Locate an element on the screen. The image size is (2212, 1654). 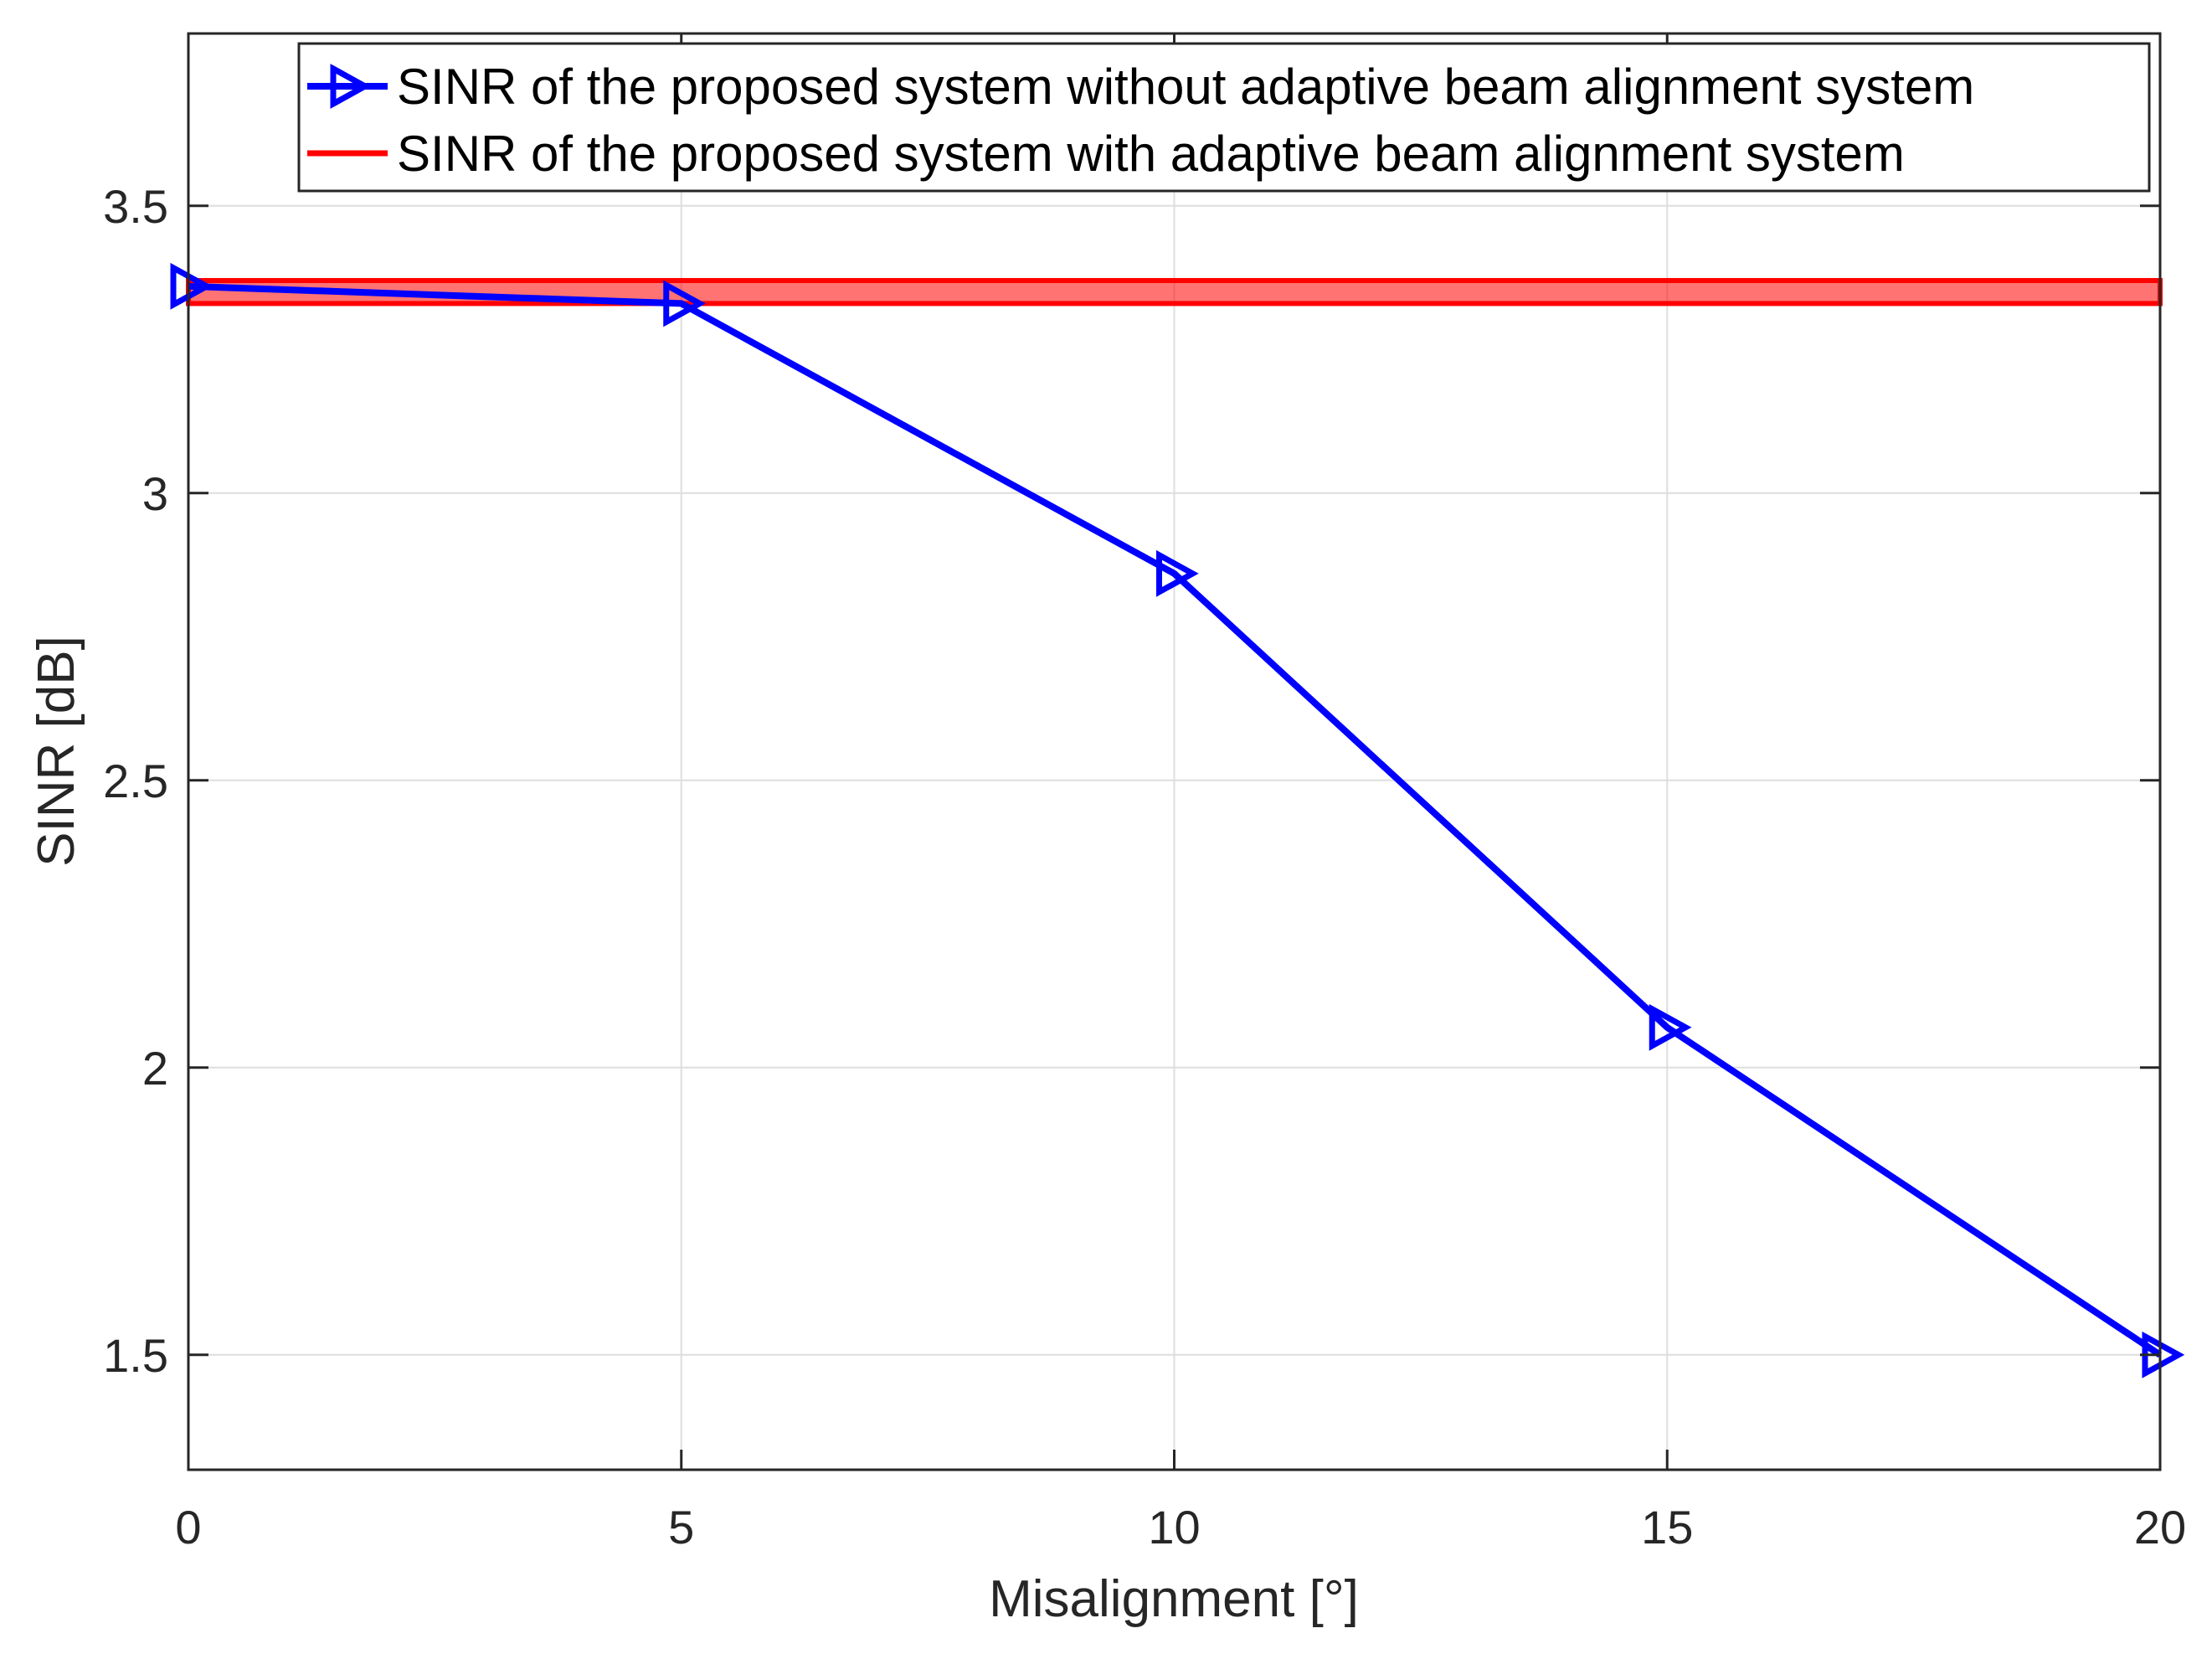
band-series is located at coordinates (1174, 292).